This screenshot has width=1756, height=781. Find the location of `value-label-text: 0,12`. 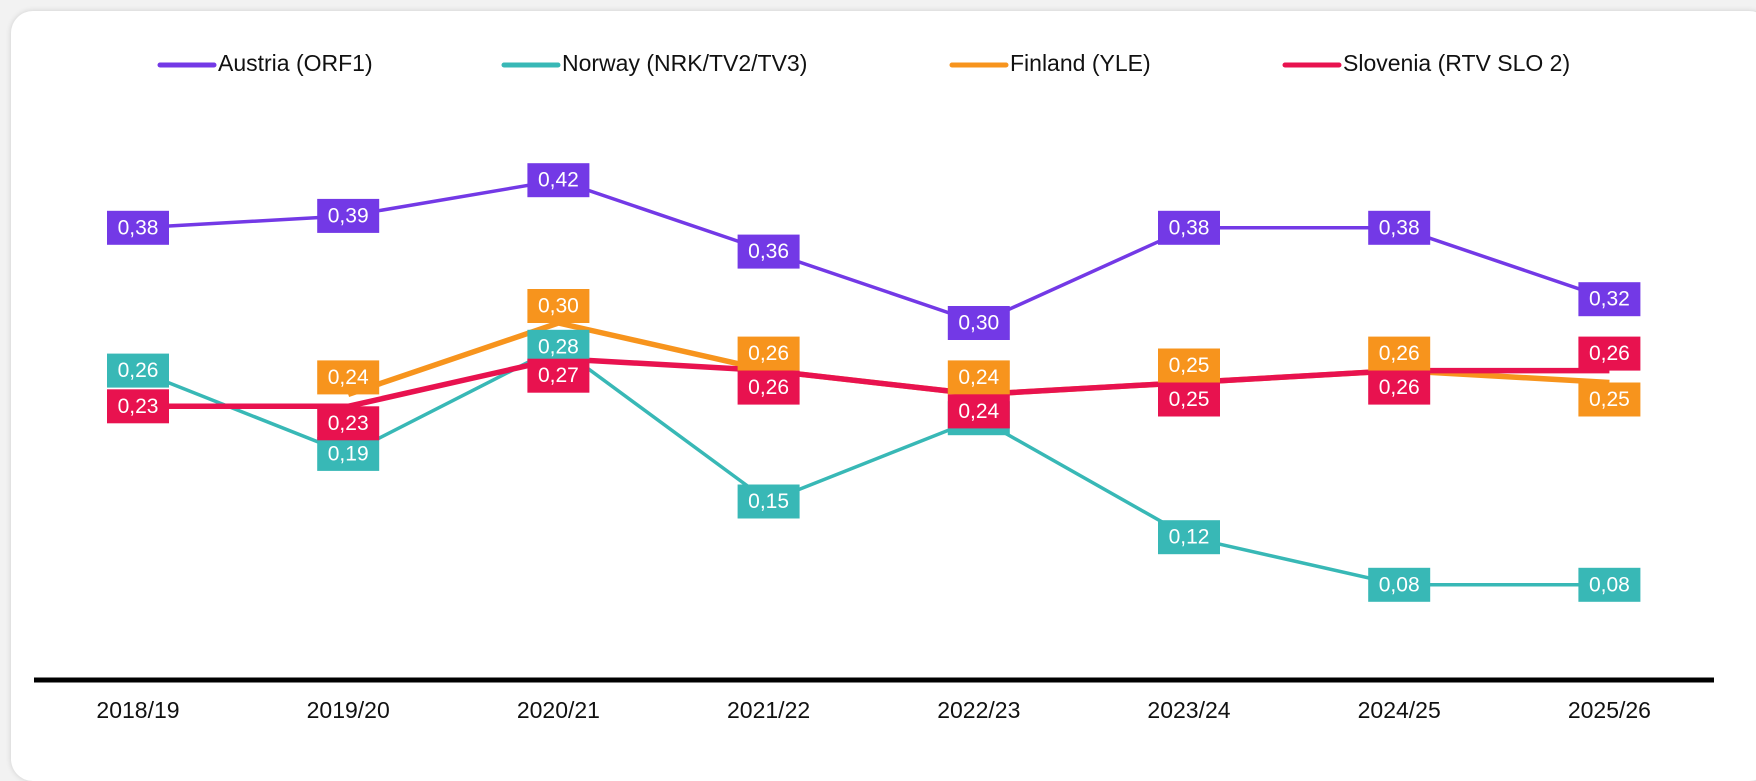

value-label-text: 0,12 is located at coordinates (1189, 537).